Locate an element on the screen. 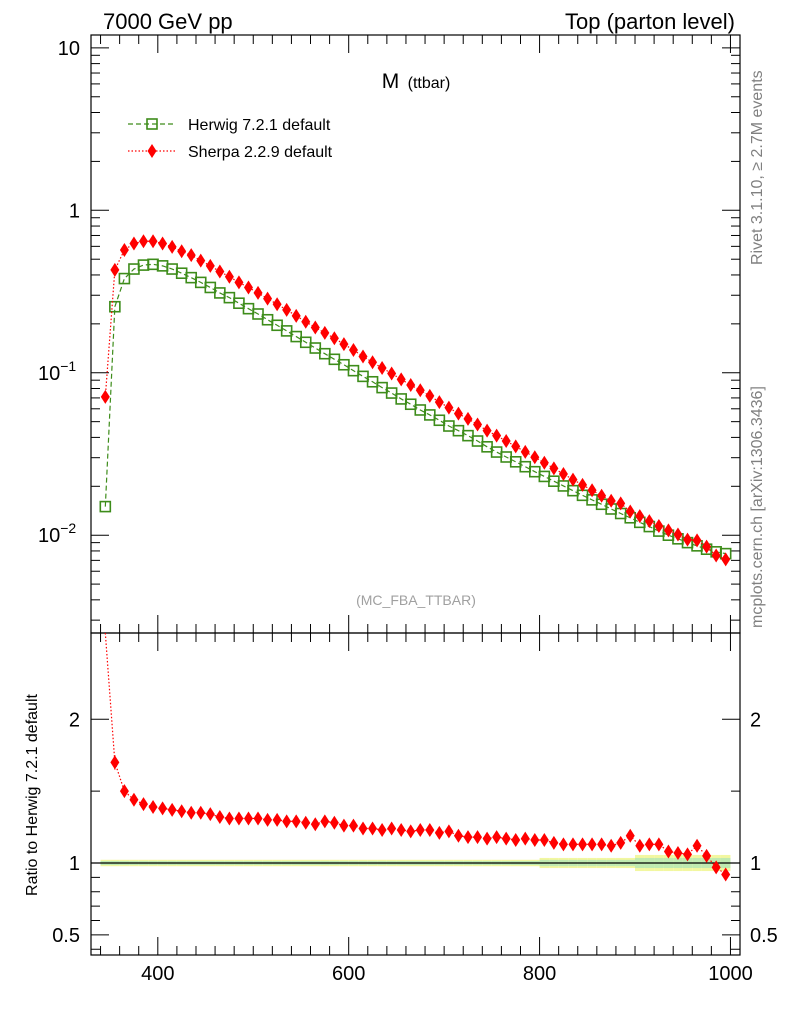 The width and height of the screenshot is (786, 1024). legend: Herwig 7.2.1 default Sherpa 2.2.9 default is located at coordinates (230, 139).